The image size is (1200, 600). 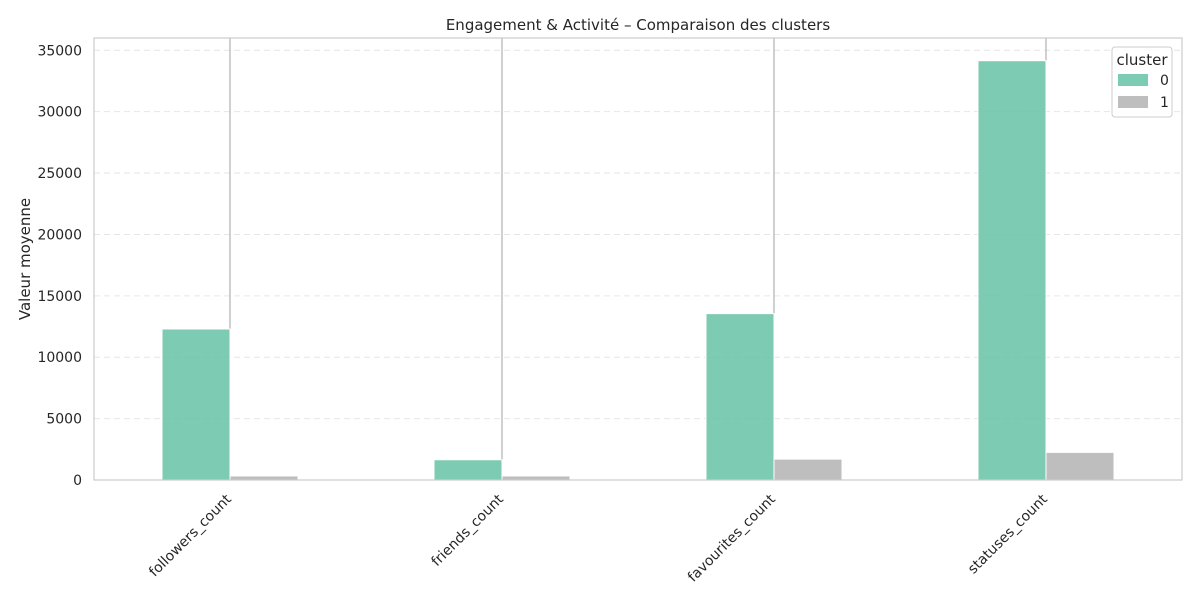 I want to click on legend: cluster 0 1, so click(x=1142, y=82).